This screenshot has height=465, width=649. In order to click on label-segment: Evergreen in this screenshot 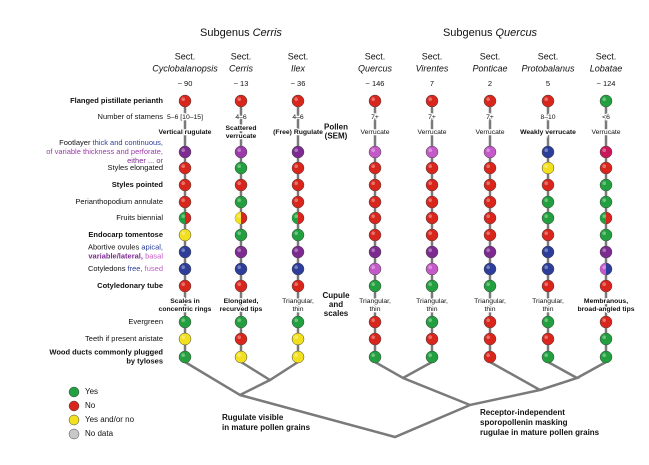, I will do `click(145, 321)`.